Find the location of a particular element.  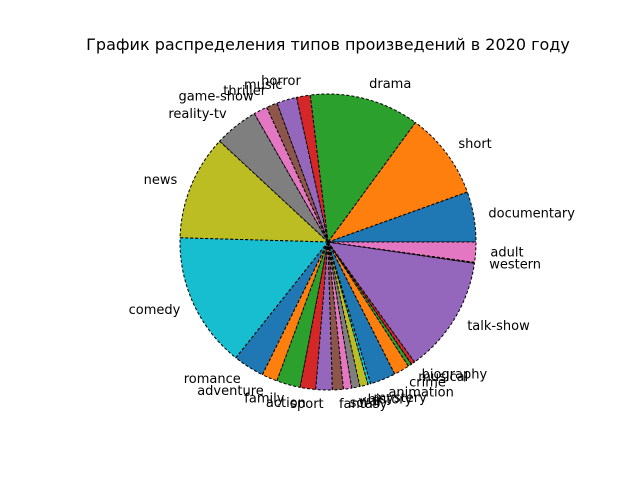

pie-slice-animation is located at coordinates (361, 313).